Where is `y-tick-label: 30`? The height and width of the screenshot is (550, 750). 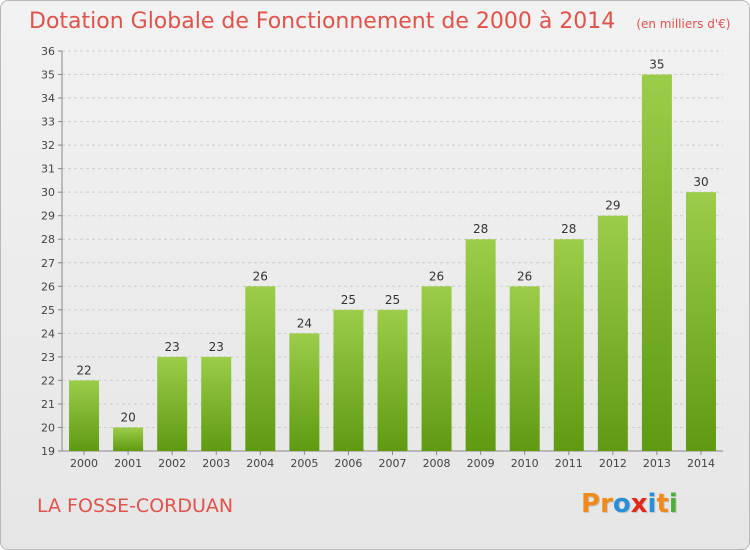 y-tick-label: 30 is located at coordinates (48, 192).